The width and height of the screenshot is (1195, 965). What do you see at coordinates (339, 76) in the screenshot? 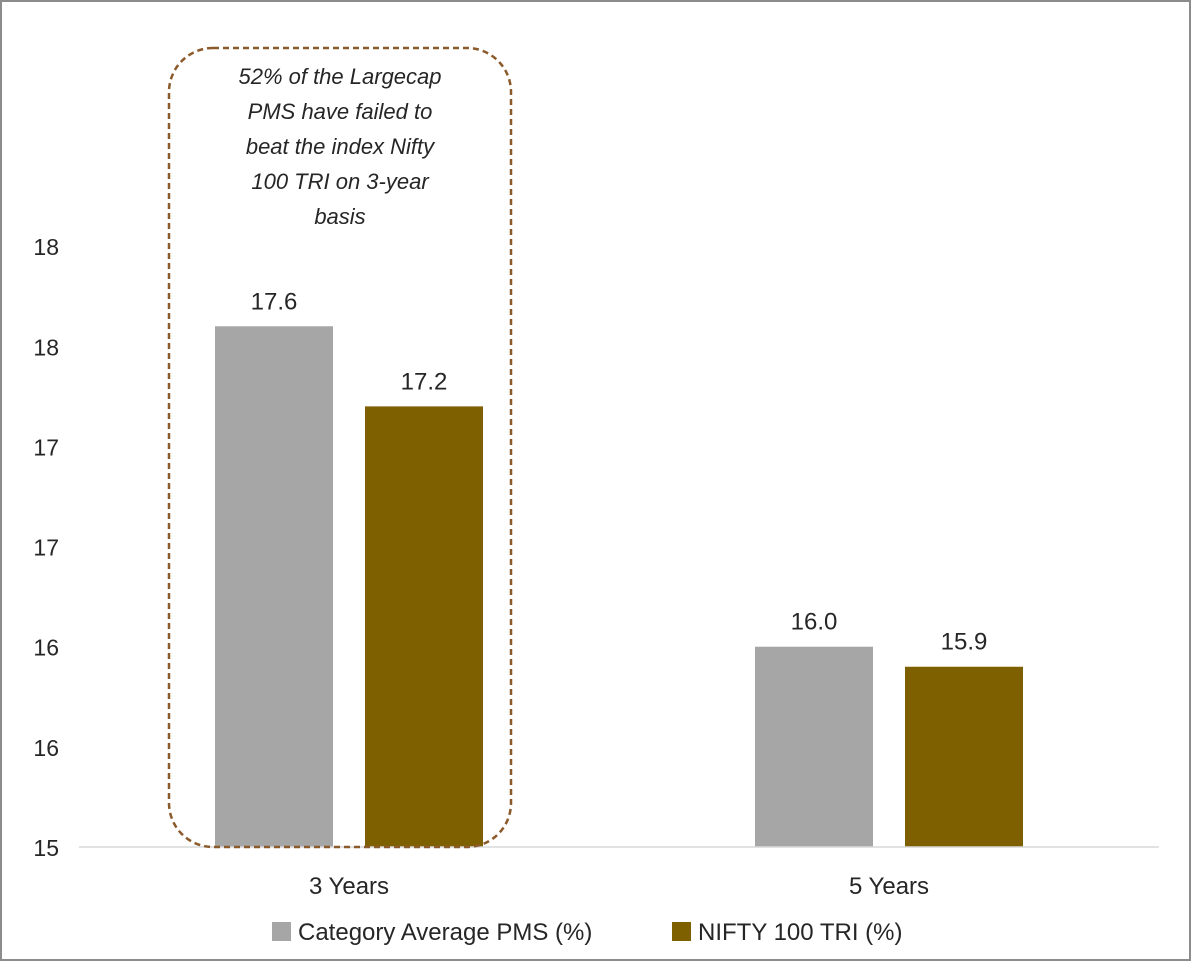
I see `annotation-text-line: 52% of the Largecap` at bounding box center [339, 76].